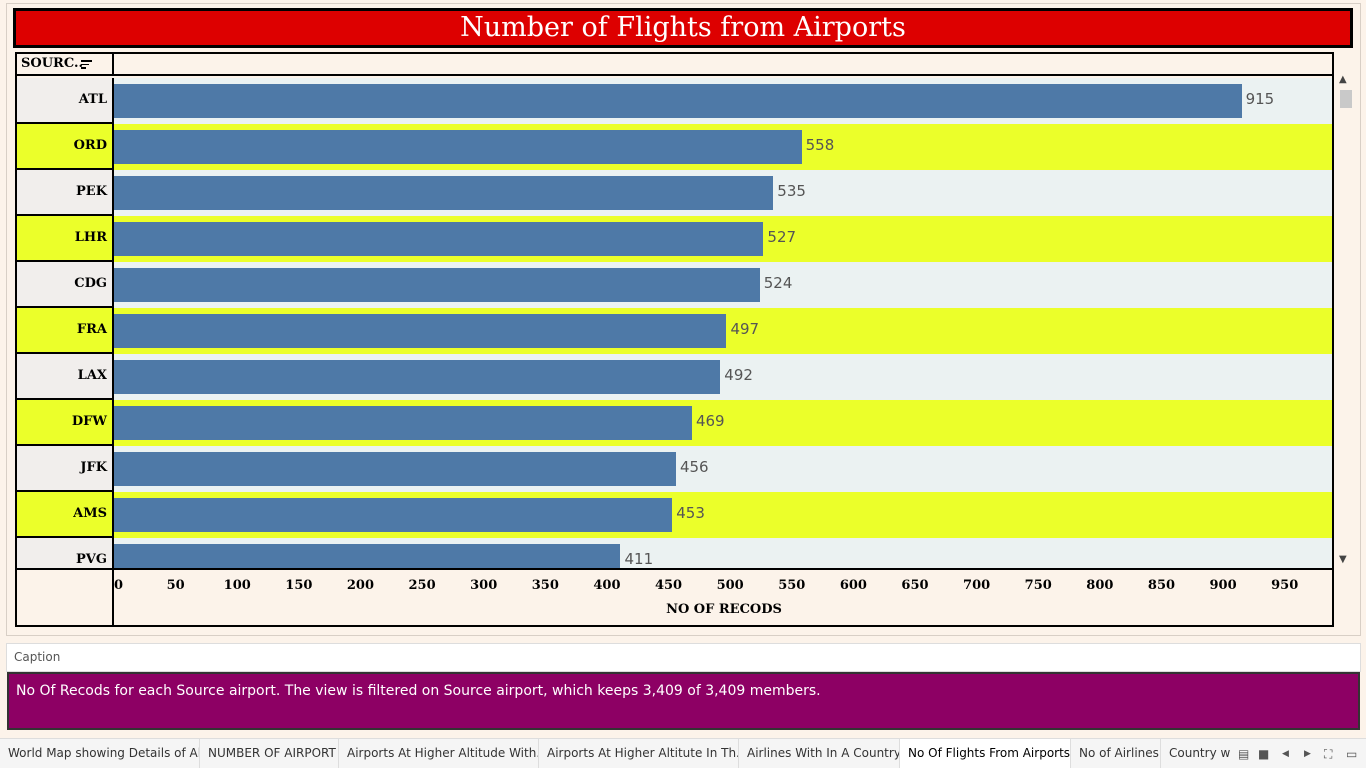  I want to click on source-field-header: SOURC.., so click(52, 63).